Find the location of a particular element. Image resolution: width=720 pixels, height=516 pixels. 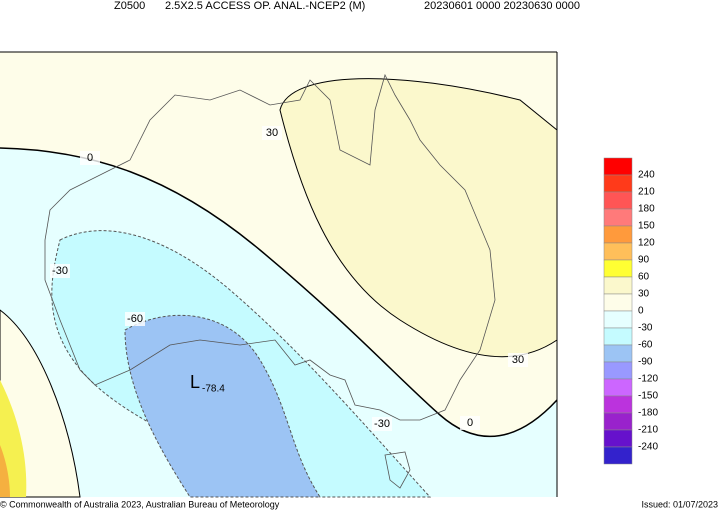

legend-label: 120 is located at coordinates (646, 243).